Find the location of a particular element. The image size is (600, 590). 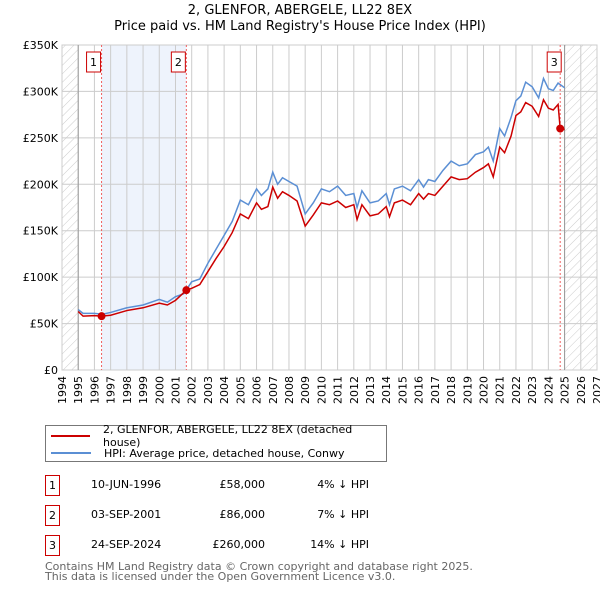

x-tick-label: 2007 is located at coordinates (273, 390).